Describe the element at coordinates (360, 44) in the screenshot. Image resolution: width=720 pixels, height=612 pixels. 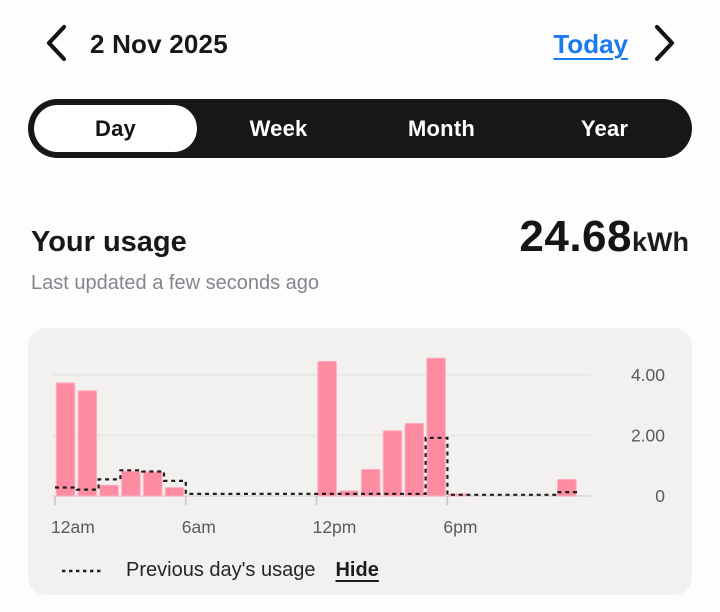
I see `date-navigation-header: 2 Nov 2025 Today` at that location.